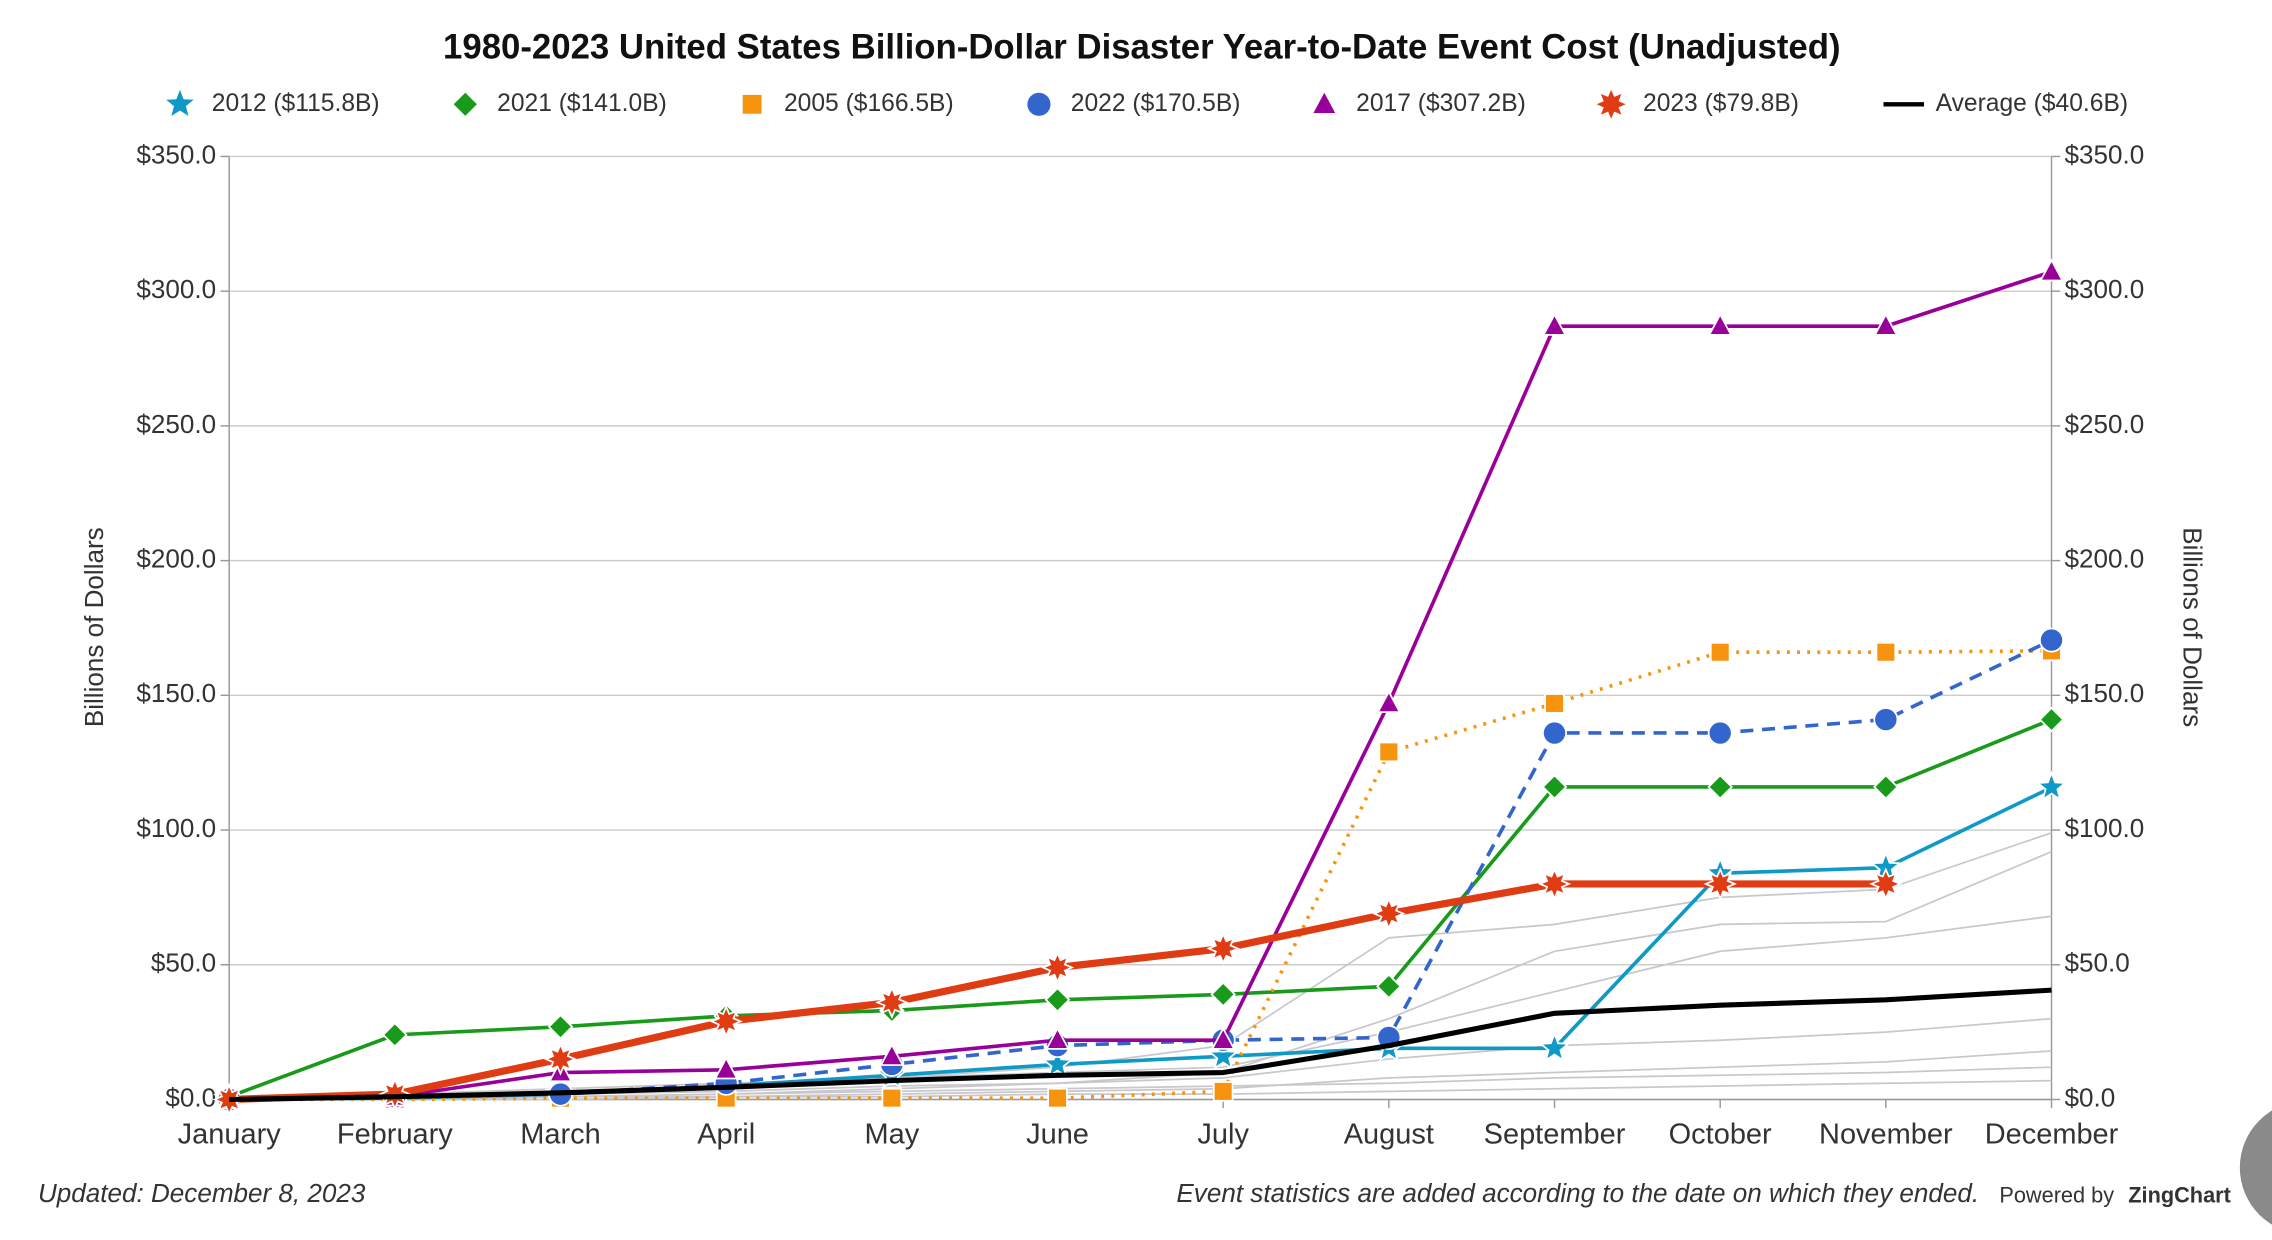 The image size is (2272, 1240). What do you see at coordinates (190, 1097) in the screenshot?
I see `y-tick-label: $0.0` at bounding box center [190, 1097].